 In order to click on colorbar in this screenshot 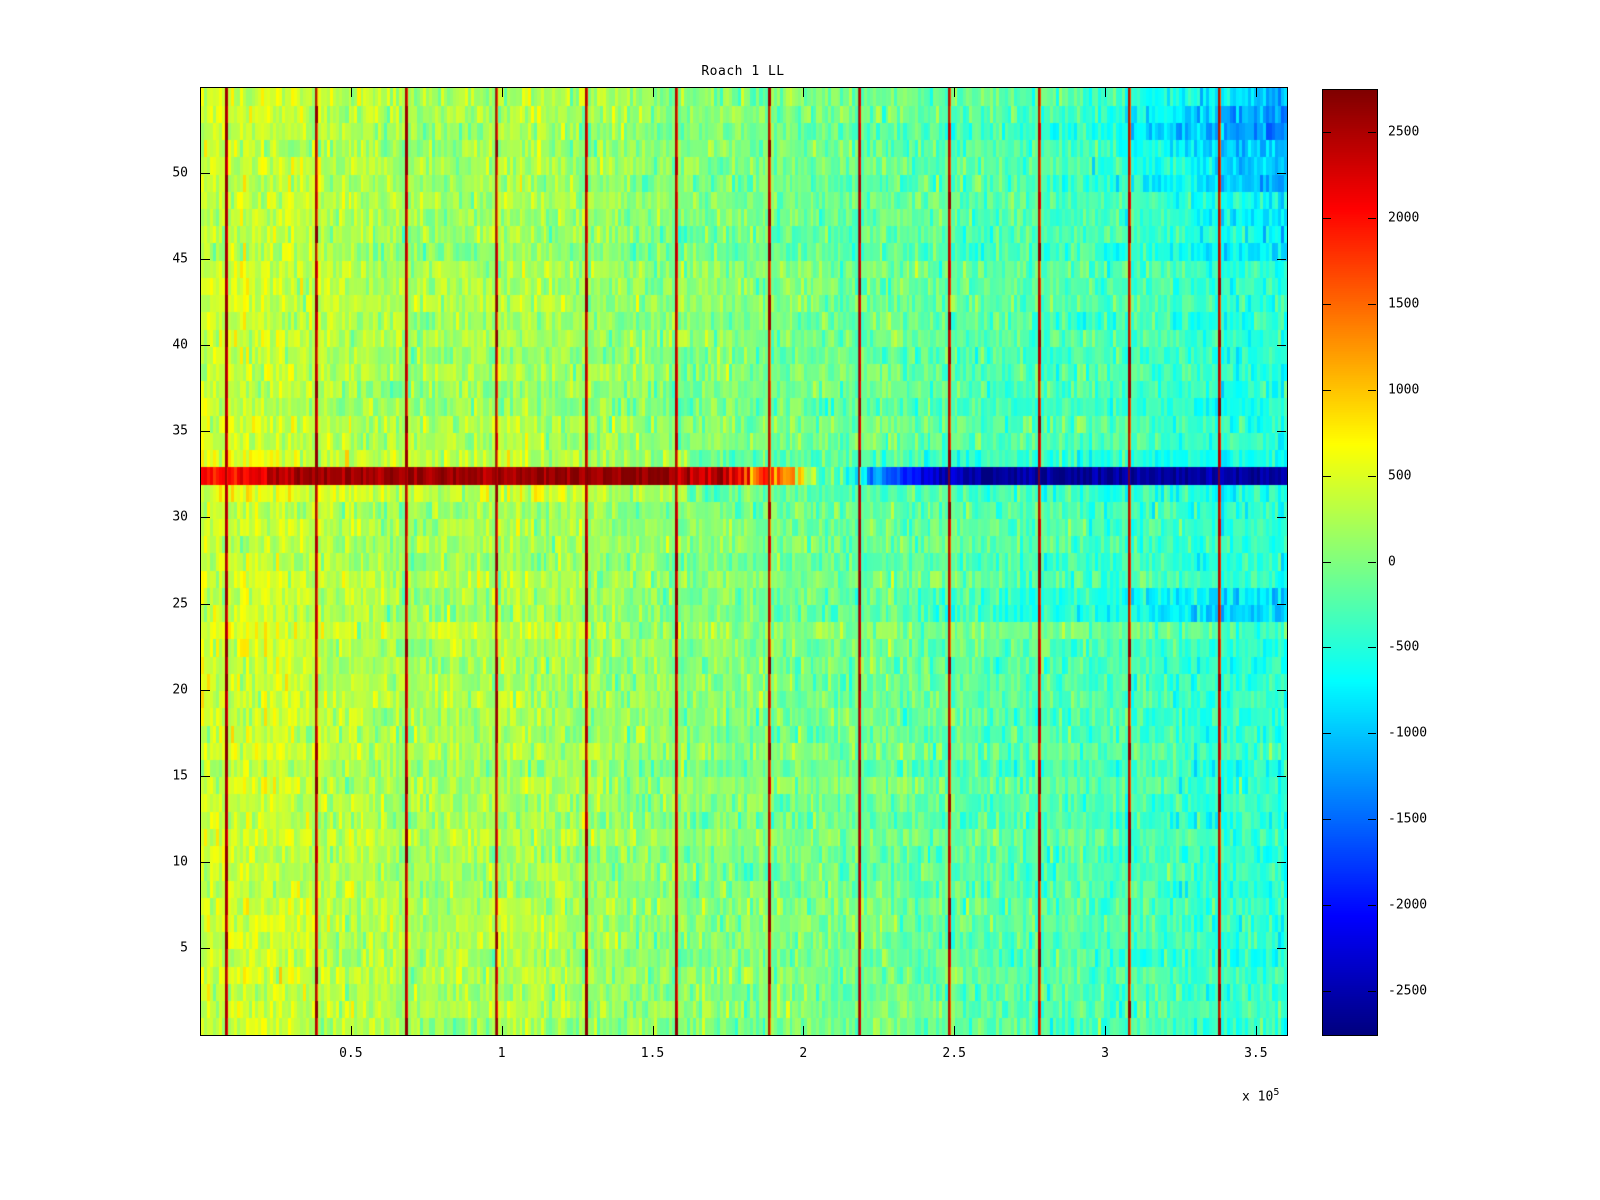, I will do `click(1350, 562)`.